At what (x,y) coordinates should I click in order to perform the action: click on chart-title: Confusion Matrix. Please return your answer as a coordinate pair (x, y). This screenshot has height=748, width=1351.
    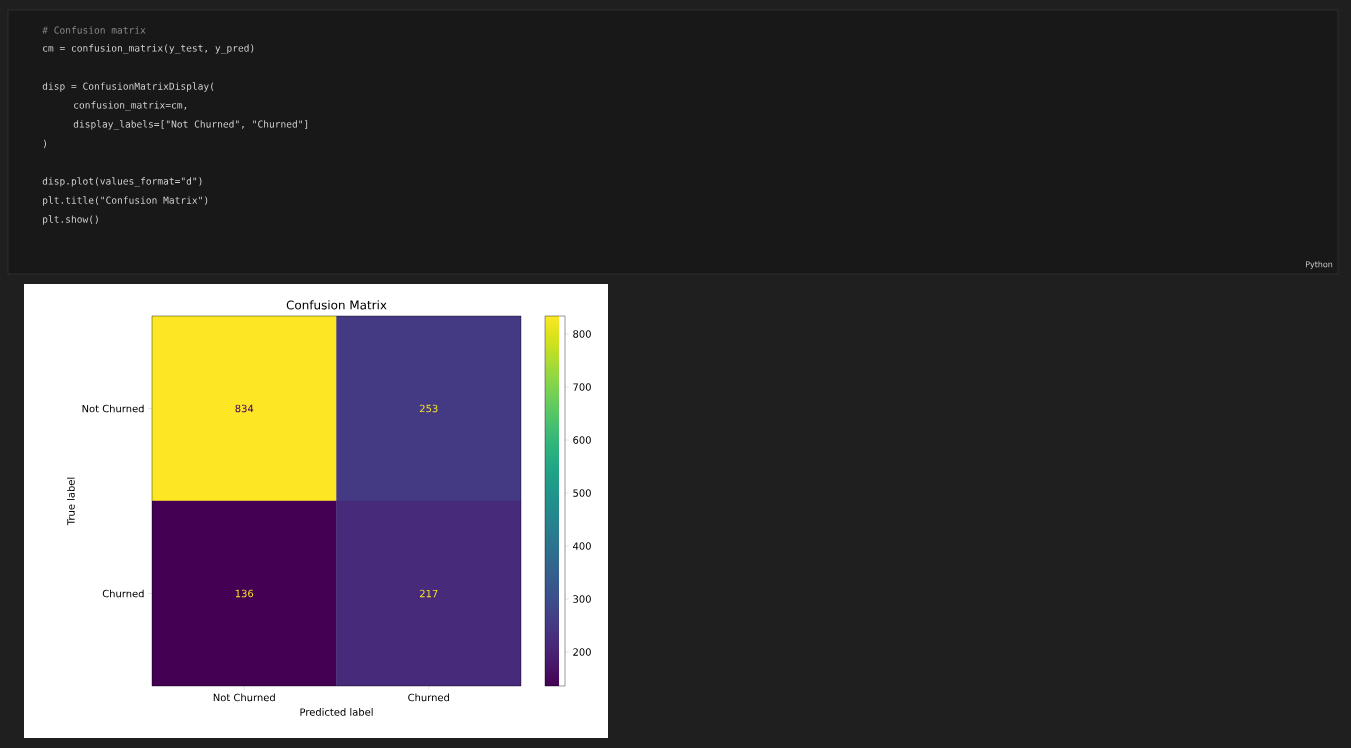
    Looking at the image, I should click on (336, 305).